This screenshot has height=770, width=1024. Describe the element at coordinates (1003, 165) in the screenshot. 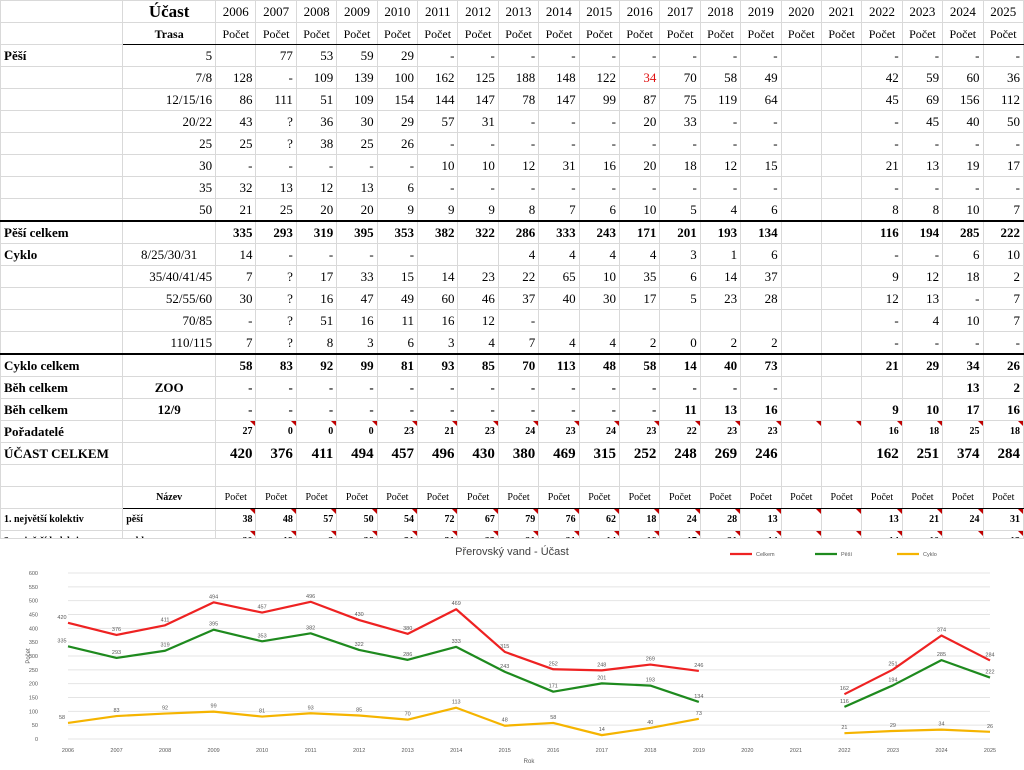

I see `data-cell: 17` at that location.